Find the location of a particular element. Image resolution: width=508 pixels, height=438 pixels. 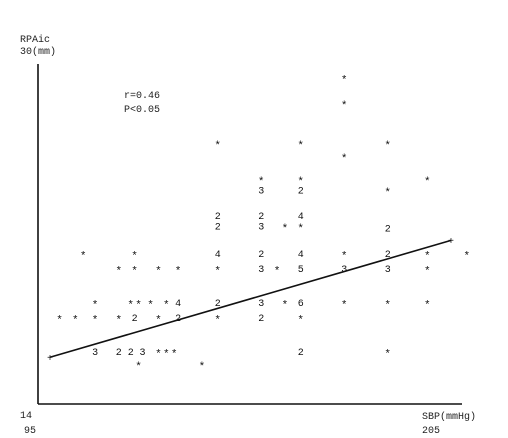

y-axis-unit: 30(mm) is located at coordinates (38, 52).